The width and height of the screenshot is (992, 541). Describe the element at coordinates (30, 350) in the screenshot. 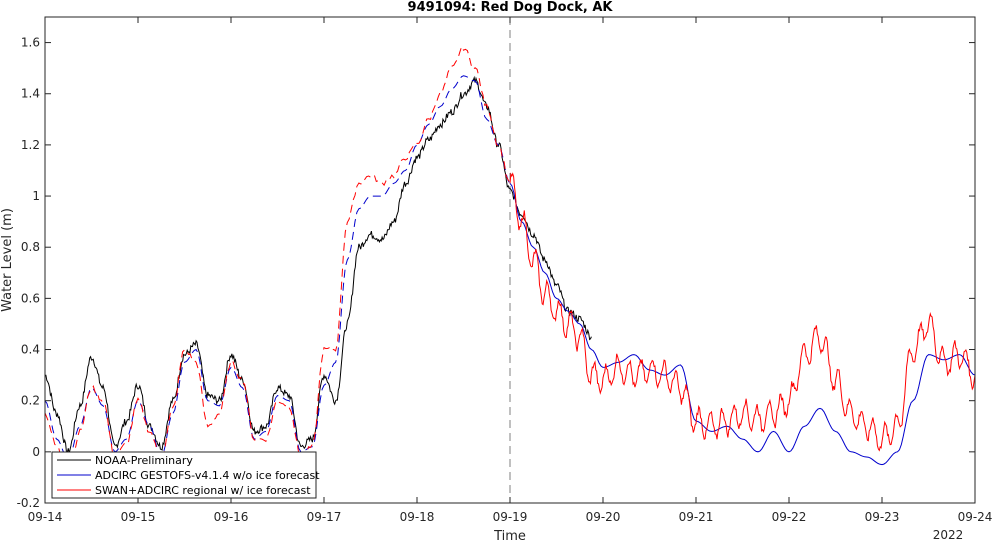

I see `y-tick-label: 0.4` at that location.